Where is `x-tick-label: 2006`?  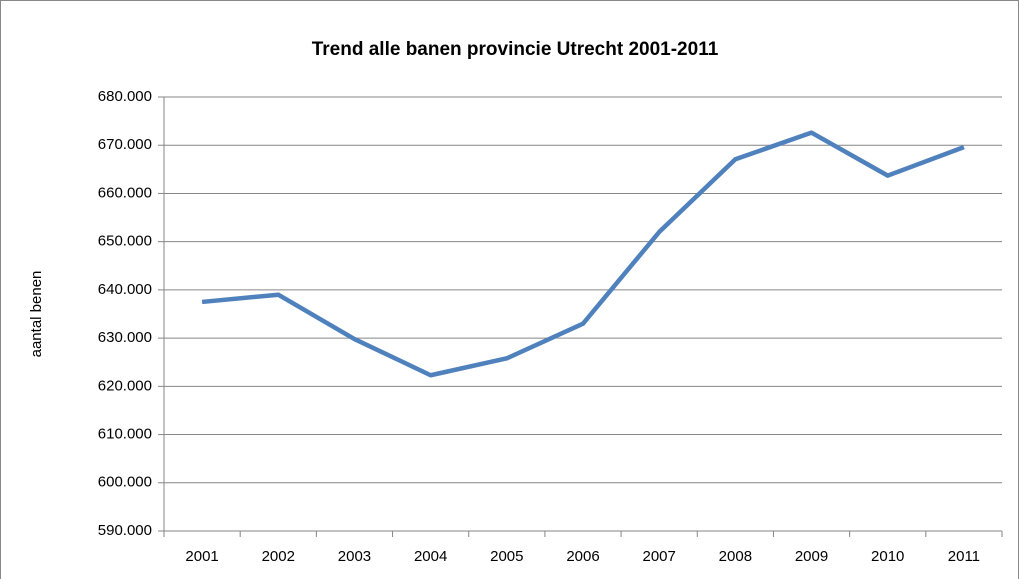 x-tick-label: 2006 is located at coordinates (582, 556).